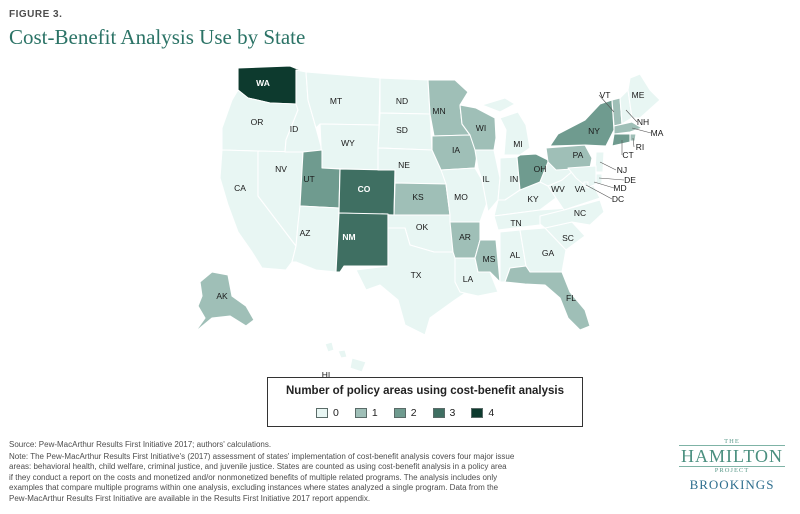 Image resolution: width=800 pixels, height=514 pixels. What do you see at coordinates (461, 197) in the screenshot?
I see `state-label-mo: MO` at bounding box center [461, 197].